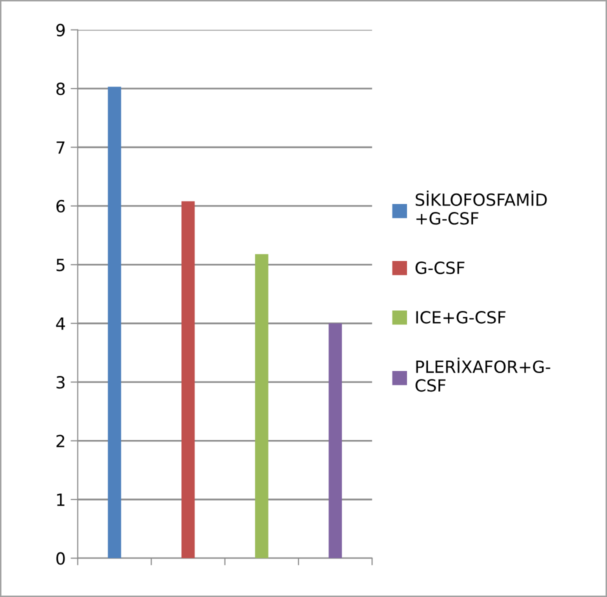 The image size is (607, 597). What do you see at coordinates (60, 382) in the screenshot?
I see `y-tick-label: 3` at bounding box center [60, 382].